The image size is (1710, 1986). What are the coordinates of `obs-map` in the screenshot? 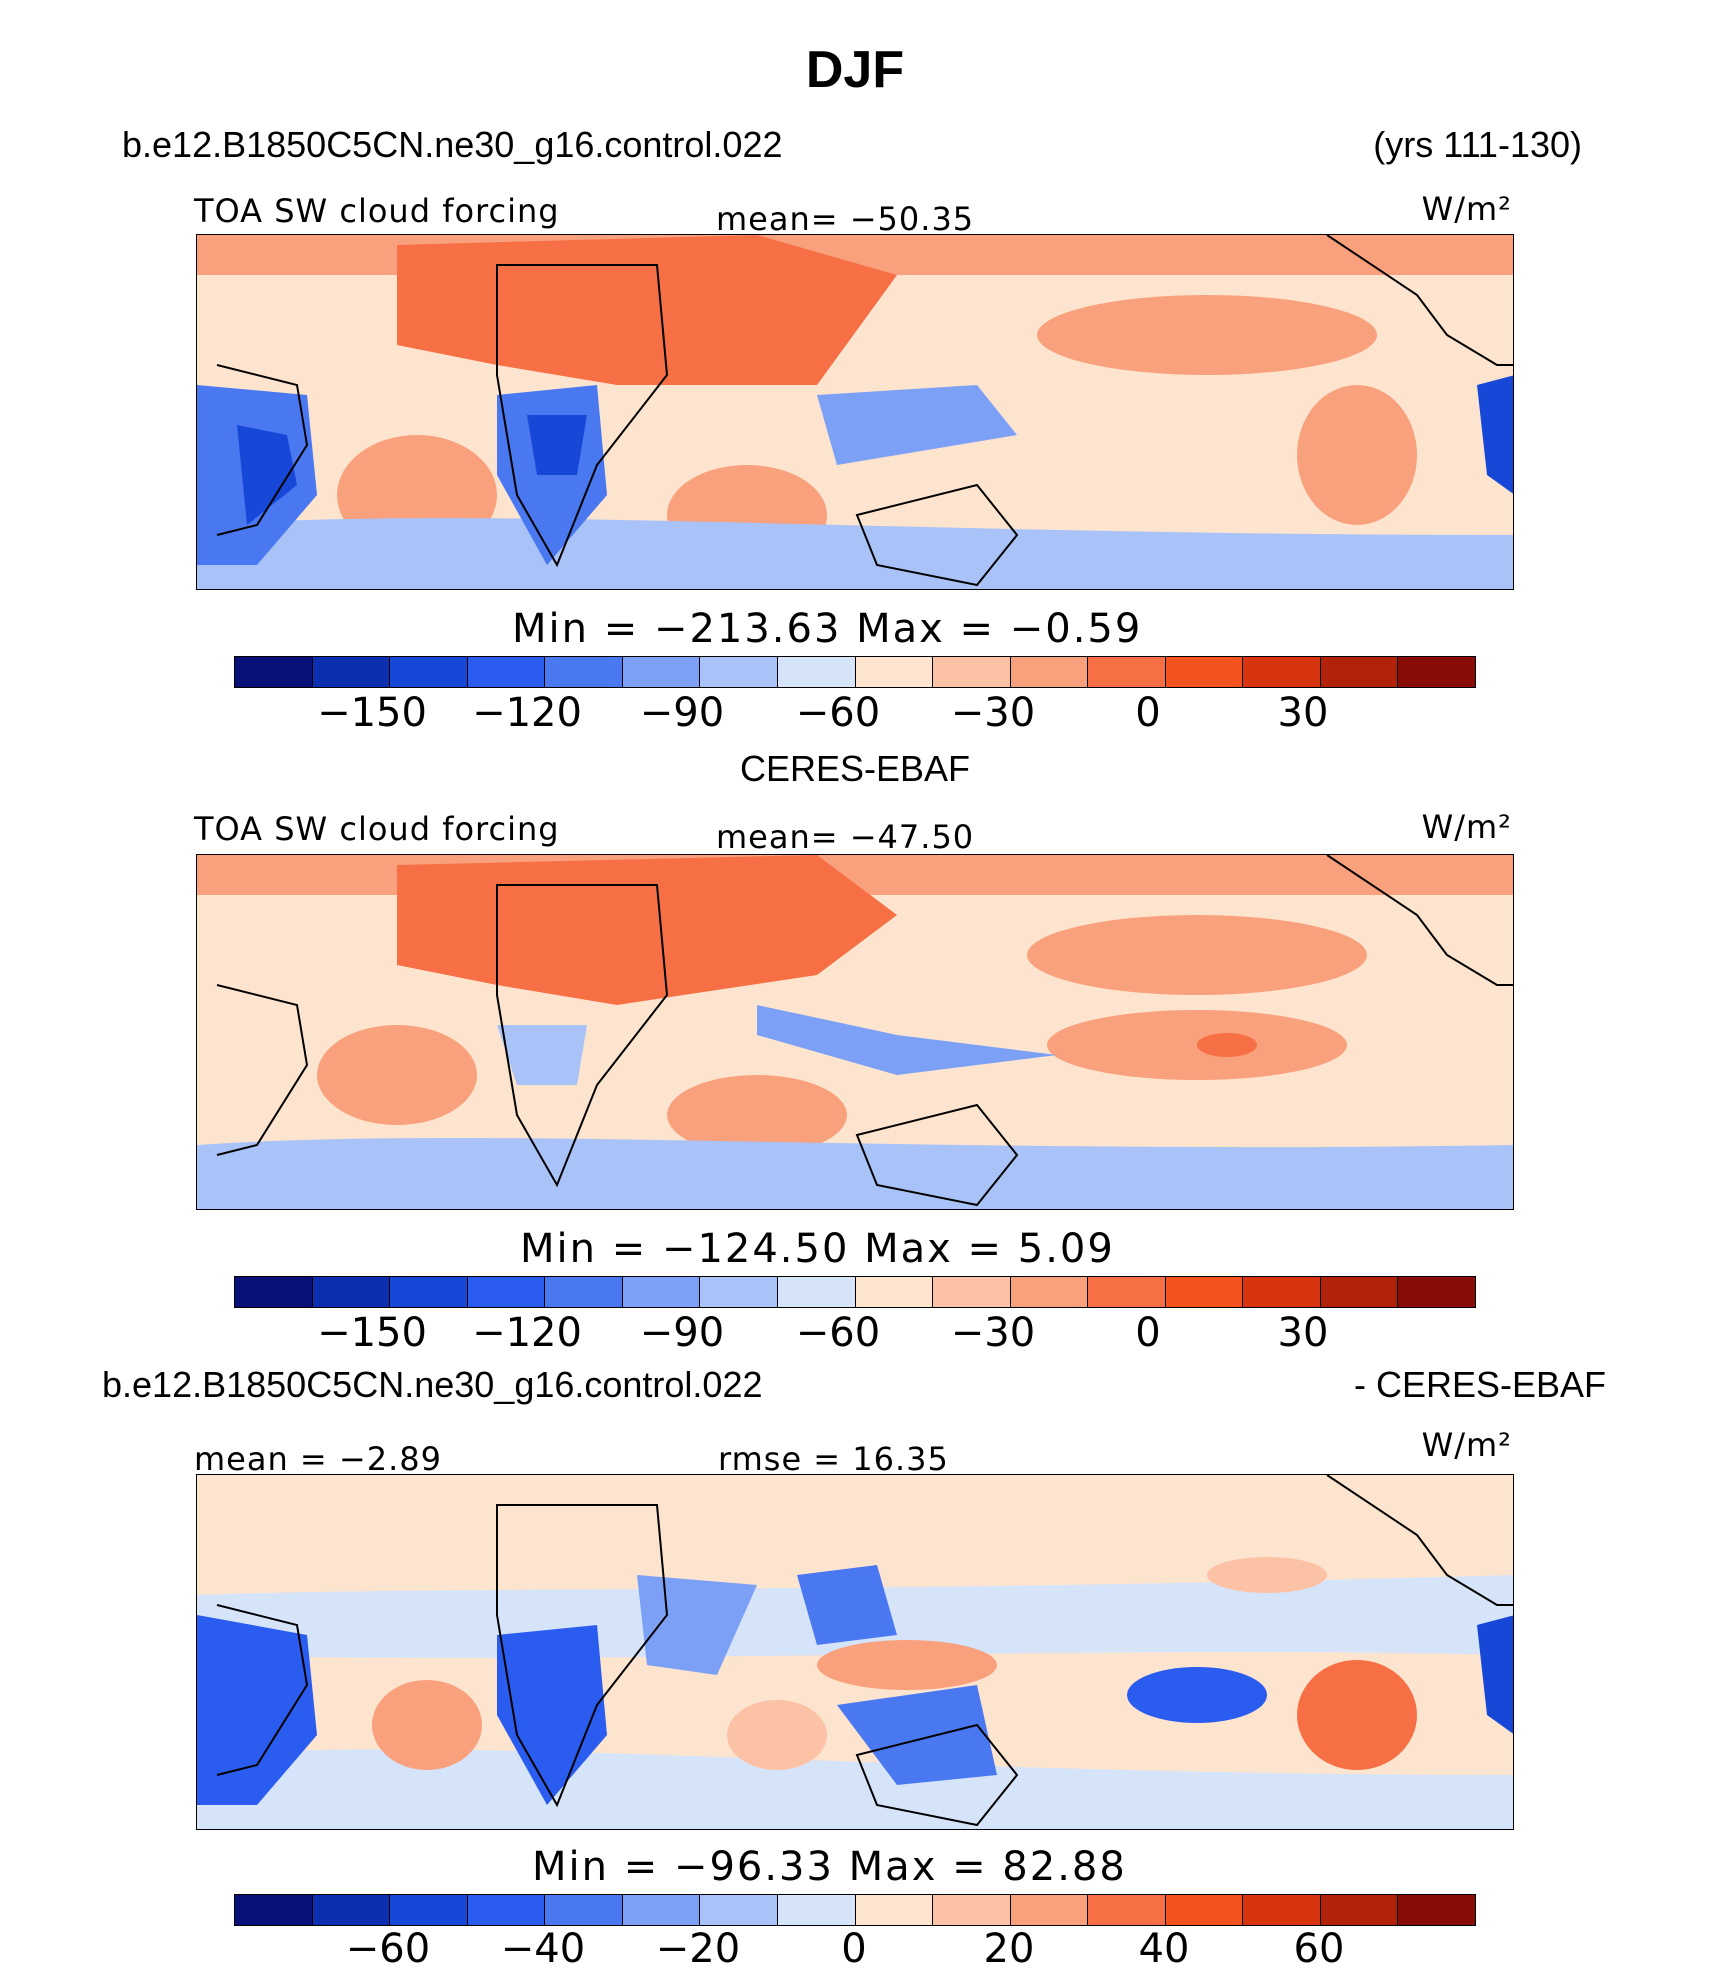 It's located at (855, 1032).